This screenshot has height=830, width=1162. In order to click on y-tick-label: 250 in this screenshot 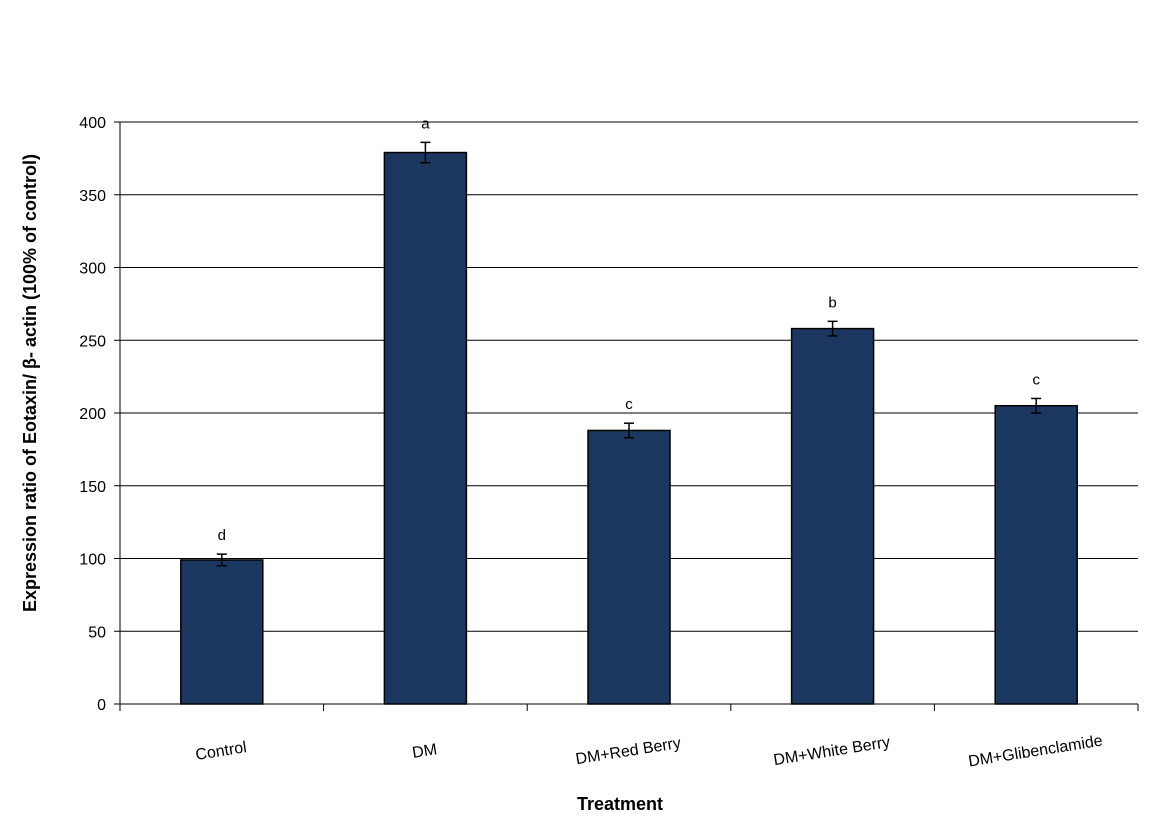, I will do `click(92, 341)`.